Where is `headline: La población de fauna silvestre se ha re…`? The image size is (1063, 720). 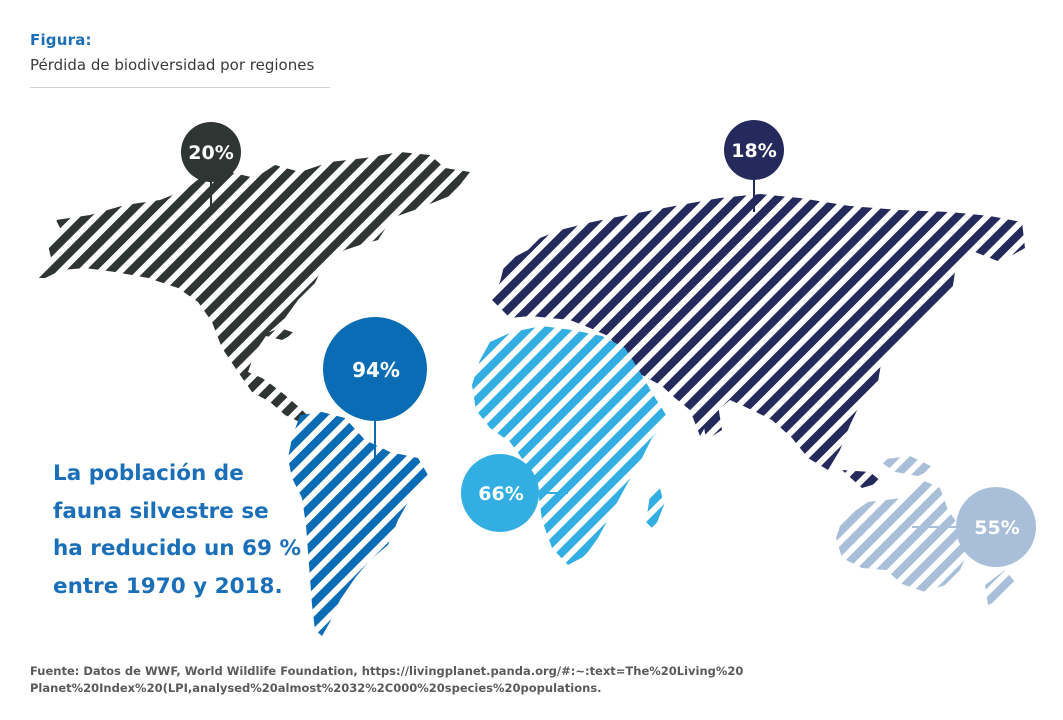
headline: La población de fauna silvestre se ha re… is located at coordinates (203, 530).